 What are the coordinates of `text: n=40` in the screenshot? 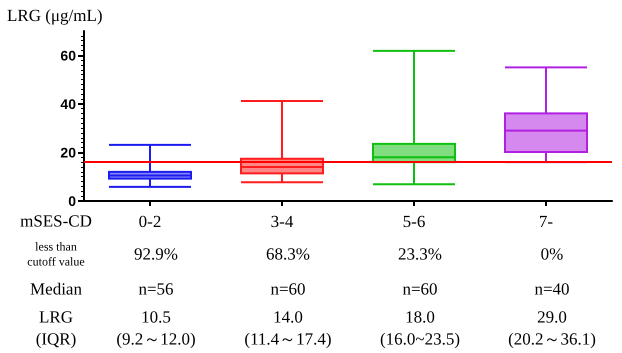 It's located at (552, 289).